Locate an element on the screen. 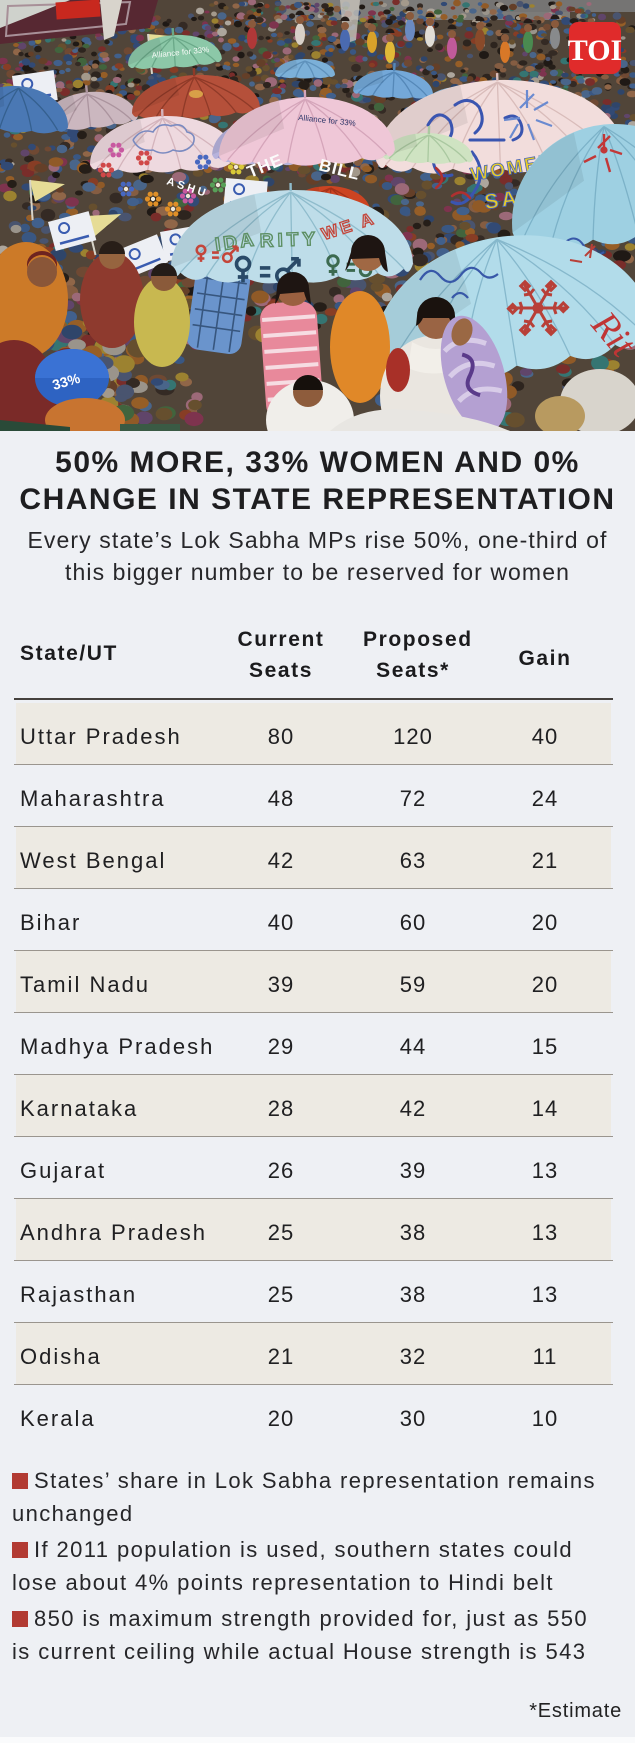  svg-text: TOI is located at coordinates (595, 50).